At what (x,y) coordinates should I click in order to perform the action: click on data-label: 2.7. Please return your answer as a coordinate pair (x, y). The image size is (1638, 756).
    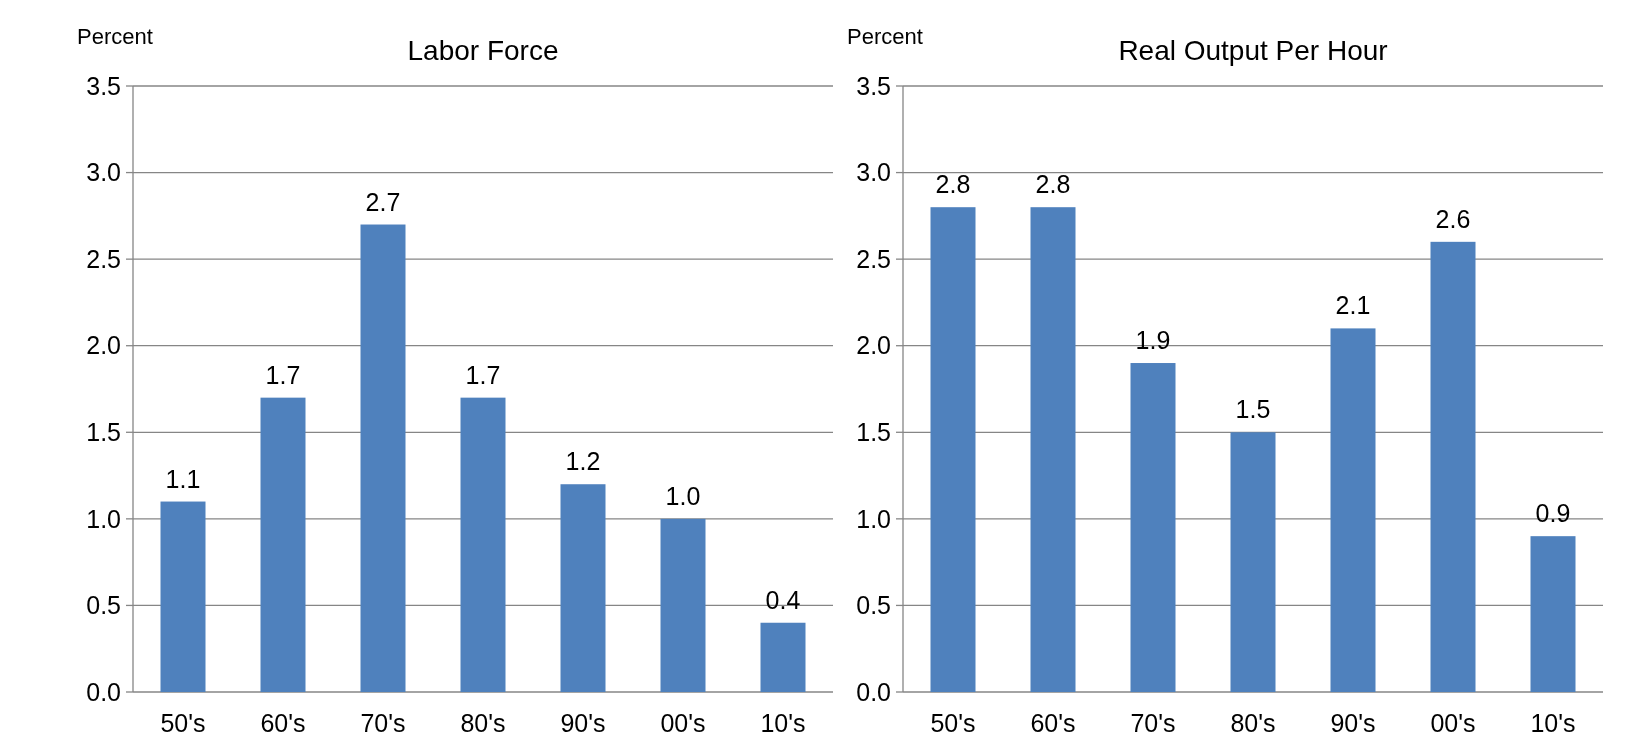
    Looking at the image, I should click on (383, 201).